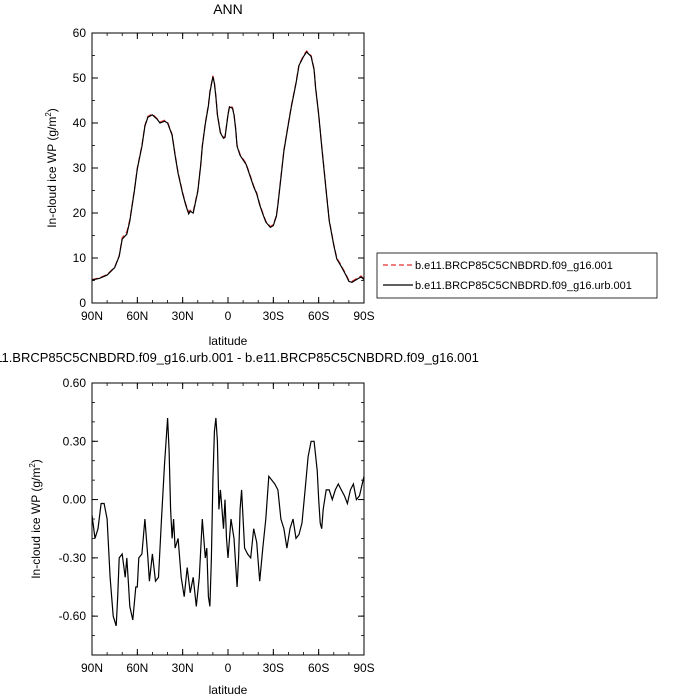  I want to click on top-y-tick-label: 10, so click(80, 258).